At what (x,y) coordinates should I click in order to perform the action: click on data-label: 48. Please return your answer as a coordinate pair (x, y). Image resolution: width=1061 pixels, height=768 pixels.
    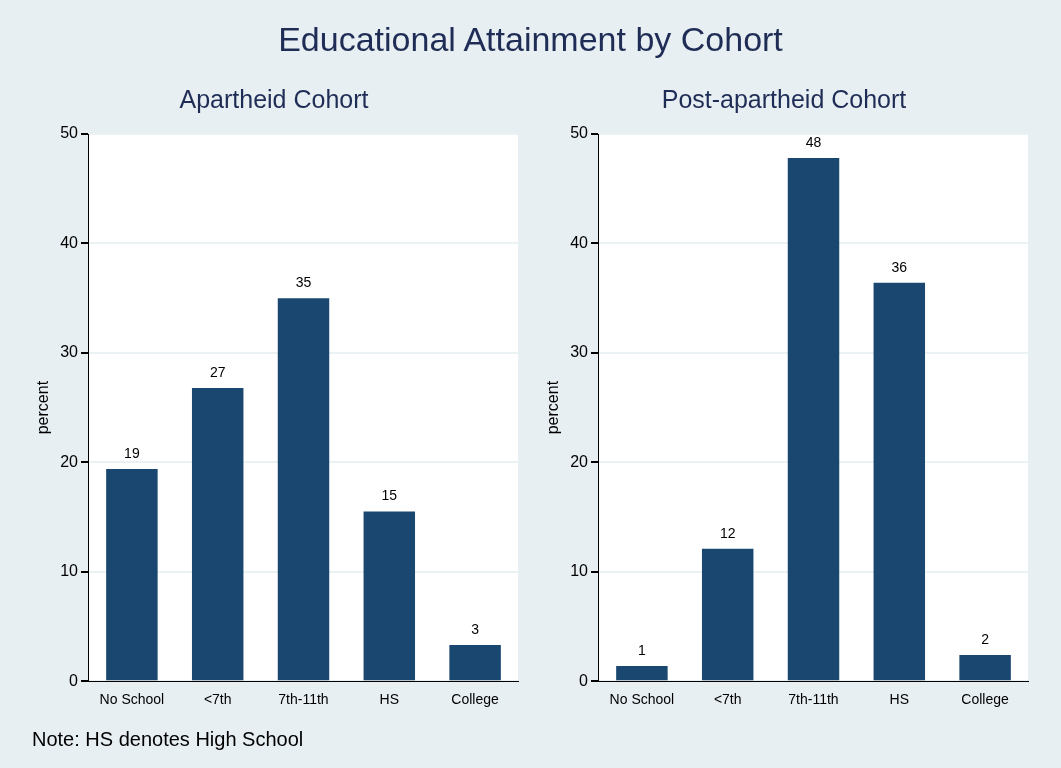
    Looking at the image, I should click on (813, 141).